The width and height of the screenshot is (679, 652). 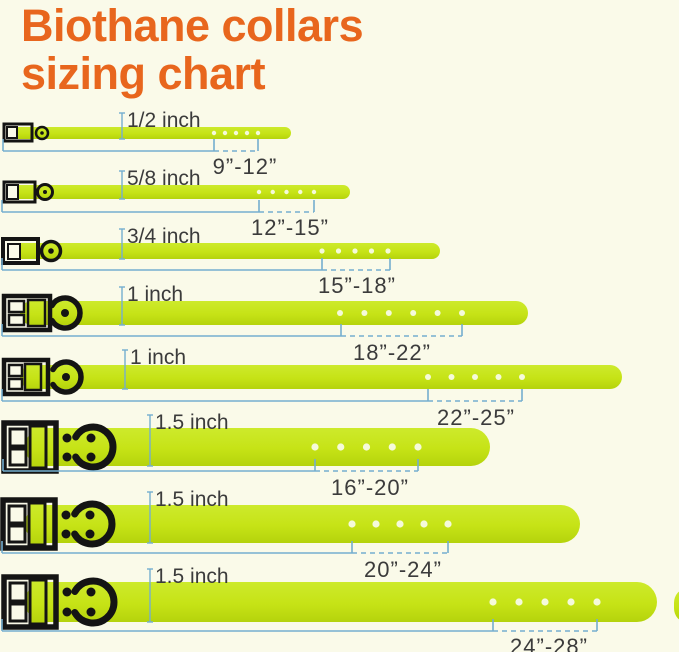 I want to click on page-title-line2: sizing chart, so click(x=143, y=73).